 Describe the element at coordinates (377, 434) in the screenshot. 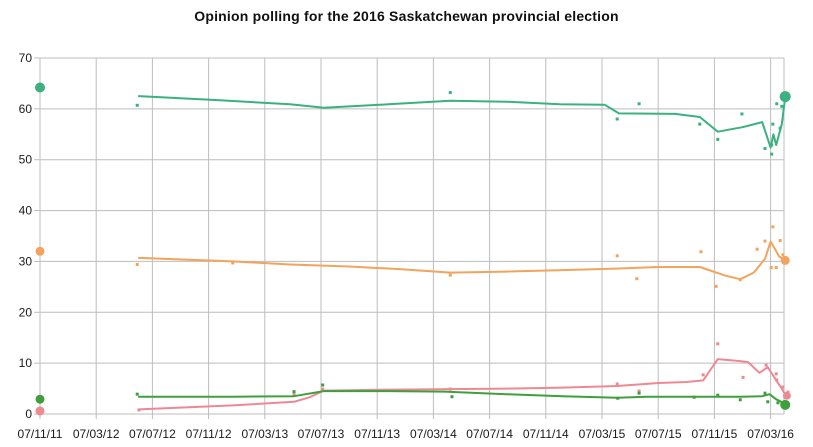

I see `x-tick-label: 07/11/13` at that location.